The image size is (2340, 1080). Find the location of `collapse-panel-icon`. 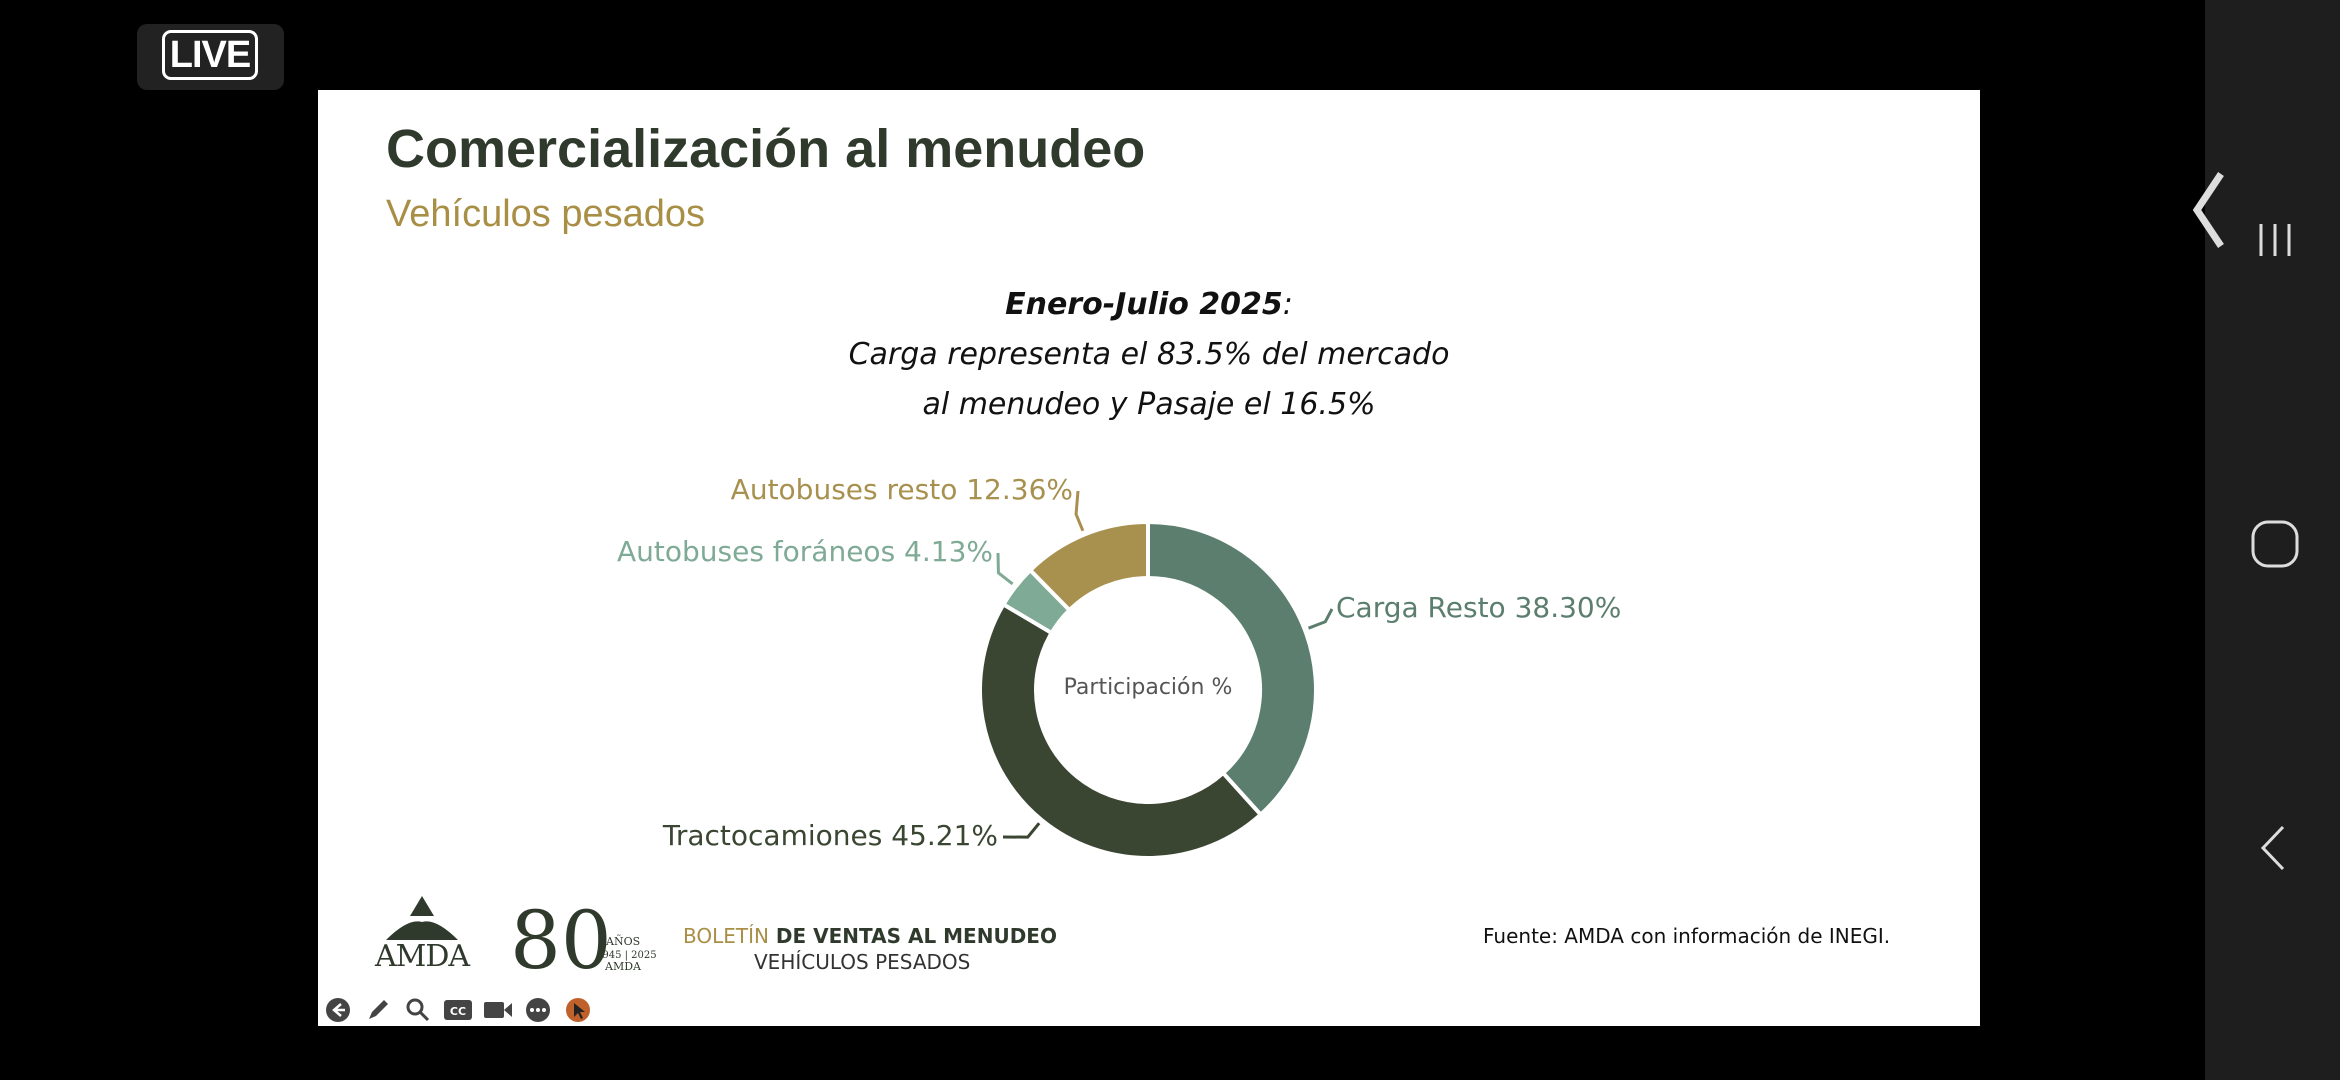

collapse-panel-icon is located at coordinates (2207, 210).